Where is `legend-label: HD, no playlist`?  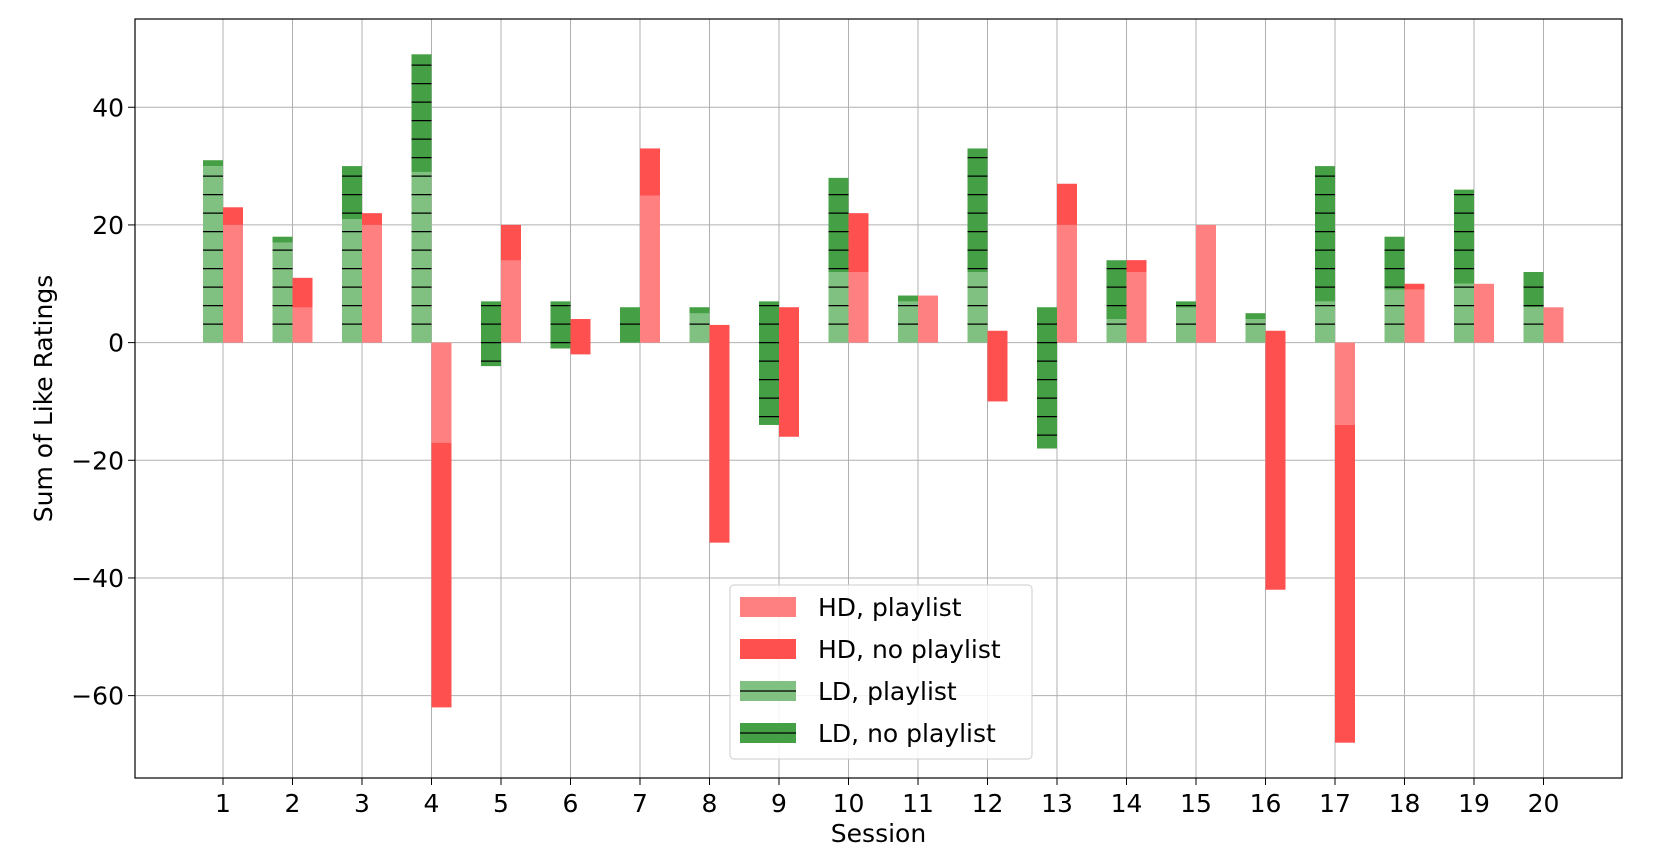
legend-label: HD, no playlist is located at coordinates (909, 649).